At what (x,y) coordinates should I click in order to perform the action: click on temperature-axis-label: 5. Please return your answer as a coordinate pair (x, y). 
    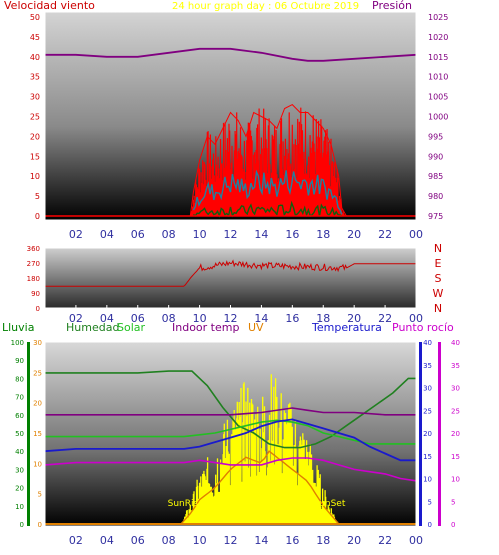
    Looking at the image, I should click on (430, 502).